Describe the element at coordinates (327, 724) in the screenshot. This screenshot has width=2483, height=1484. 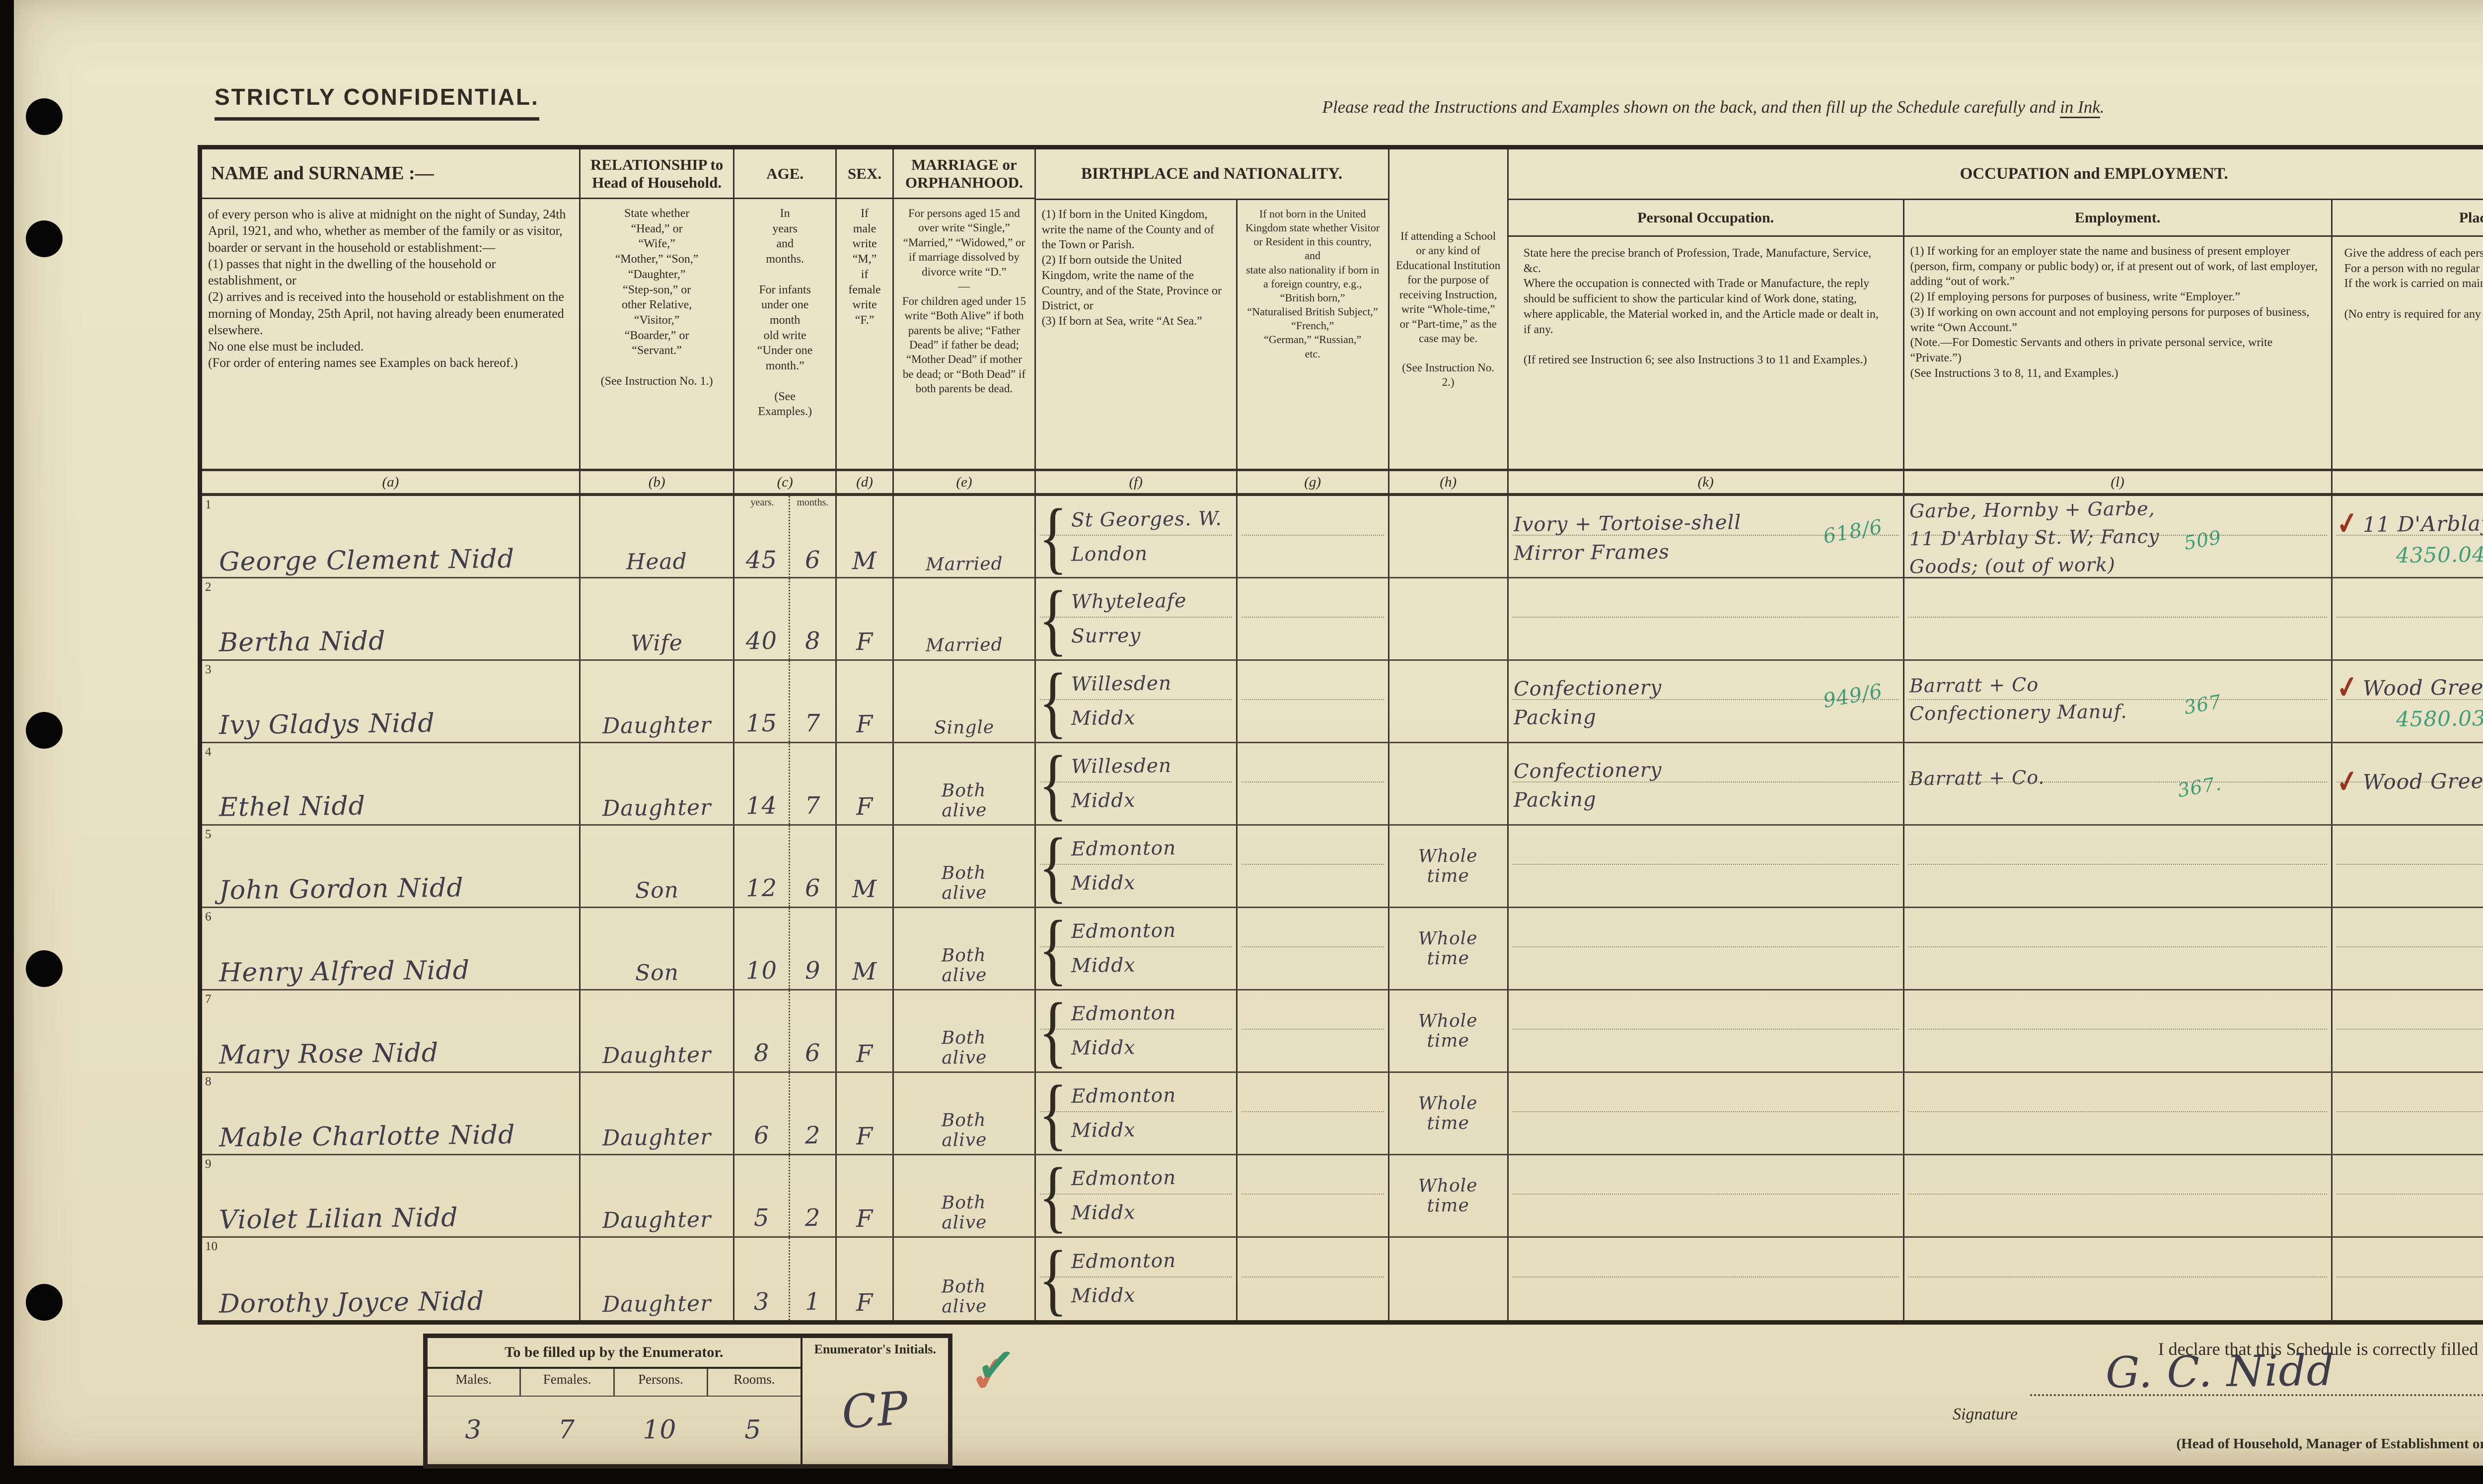
I see `person-name: Ivy Gladys Nidd` at that location.